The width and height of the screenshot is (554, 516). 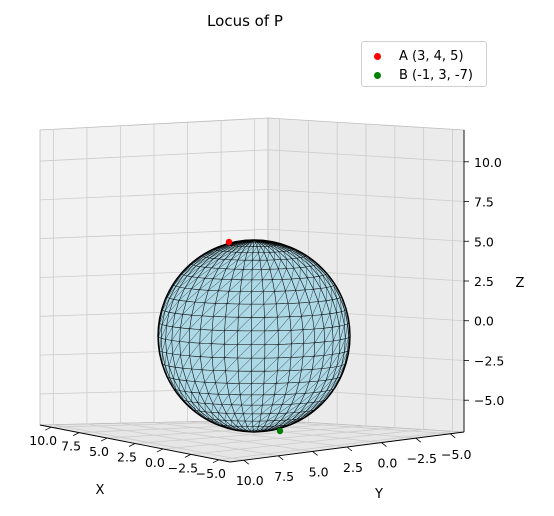 I want to click on legend-label-a: A (3, 4, 5), so click(x=431, y=56).